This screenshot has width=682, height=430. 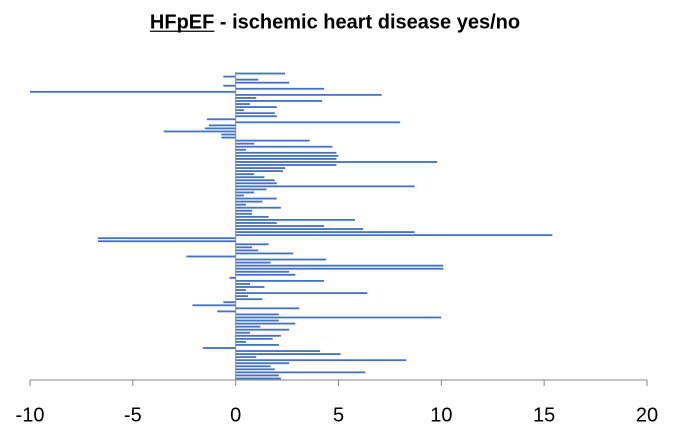 What do you see at coordinates (544, 415) in the screenshot?
I see `x-tick-label: 15` at bounding box center [544, 415].